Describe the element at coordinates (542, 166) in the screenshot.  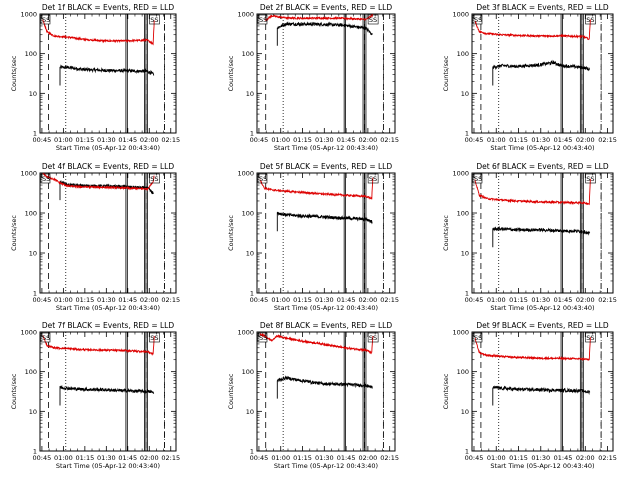
I see `panel-title: Det 6f BLACK = Events, RED = LLD` at that location.